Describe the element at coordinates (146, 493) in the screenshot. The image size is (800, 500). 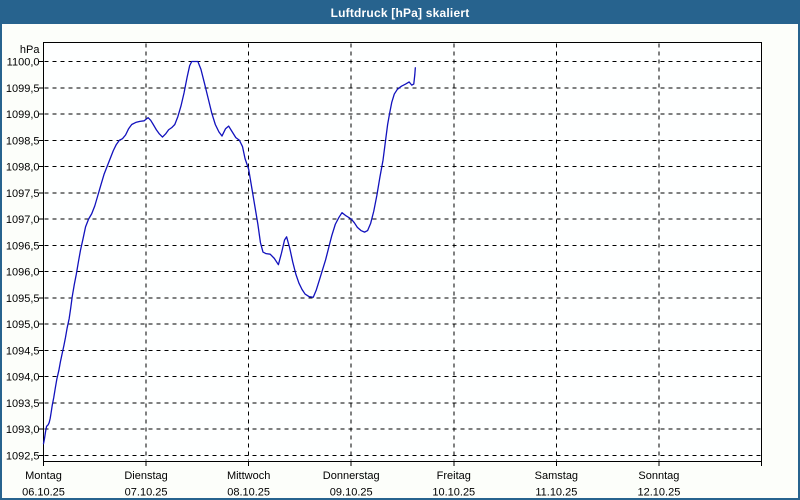
I see `x-date-label: 07.10.25` at that location.